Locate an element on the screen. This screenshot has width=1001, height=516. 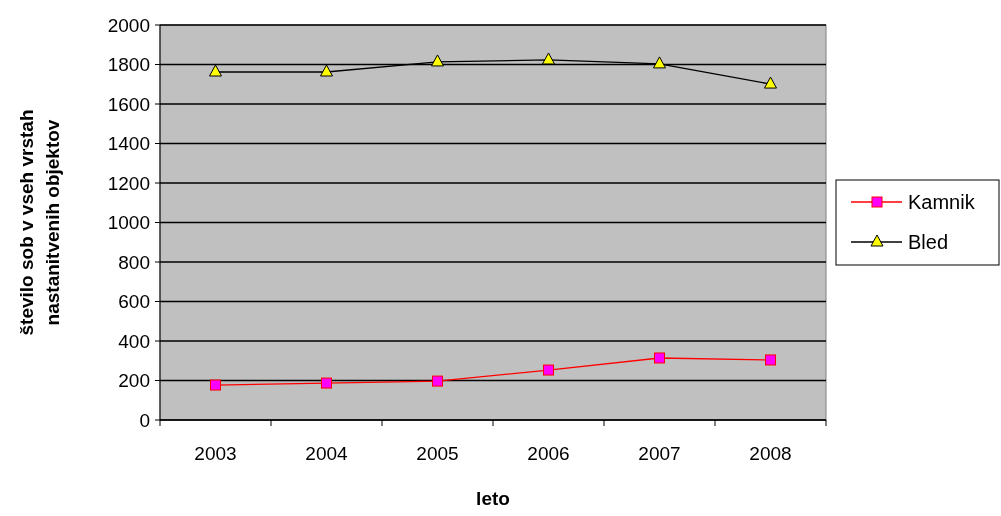
y-tick-label: 1600 is located at coordinates (128, 104).